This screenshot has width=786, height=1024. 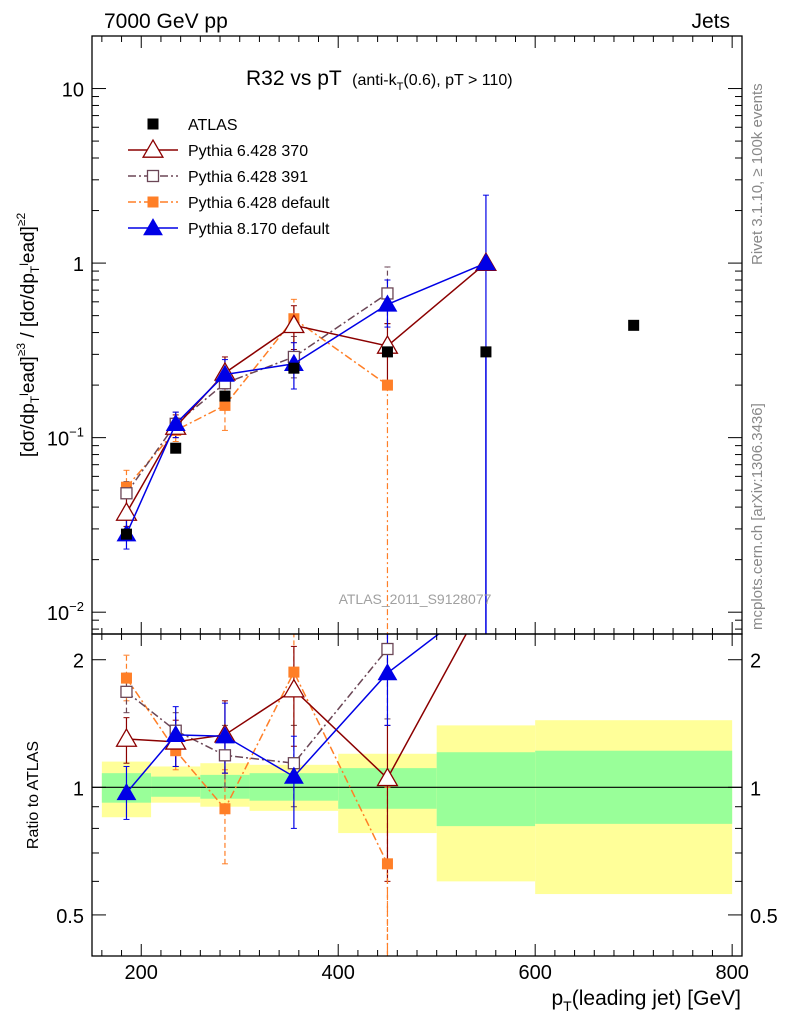 I want to click on ratio-y-axis-label: Ratio to ATLAS, so click(x=33, y=795).